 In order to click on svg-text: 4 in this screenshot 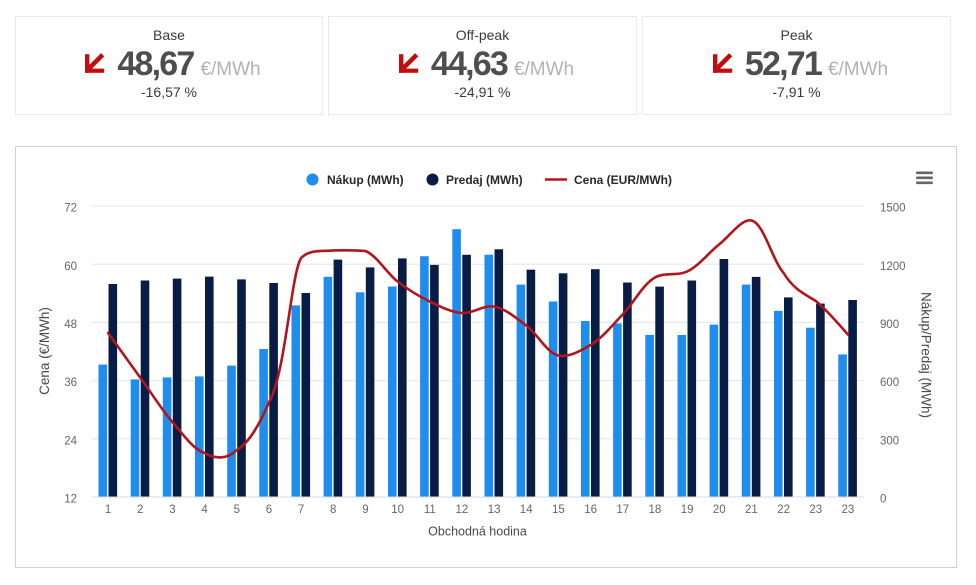, I will do `click(204, 510)`.